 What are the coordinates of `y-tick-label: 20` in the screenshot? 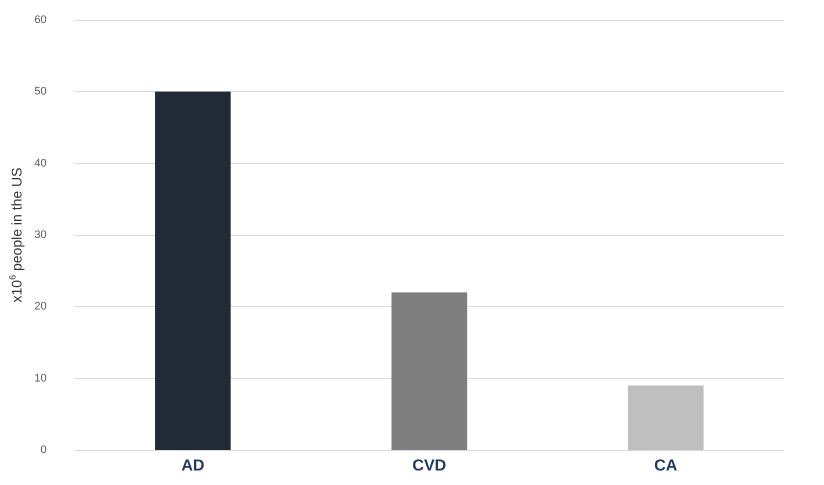 It's located at (40, 306).